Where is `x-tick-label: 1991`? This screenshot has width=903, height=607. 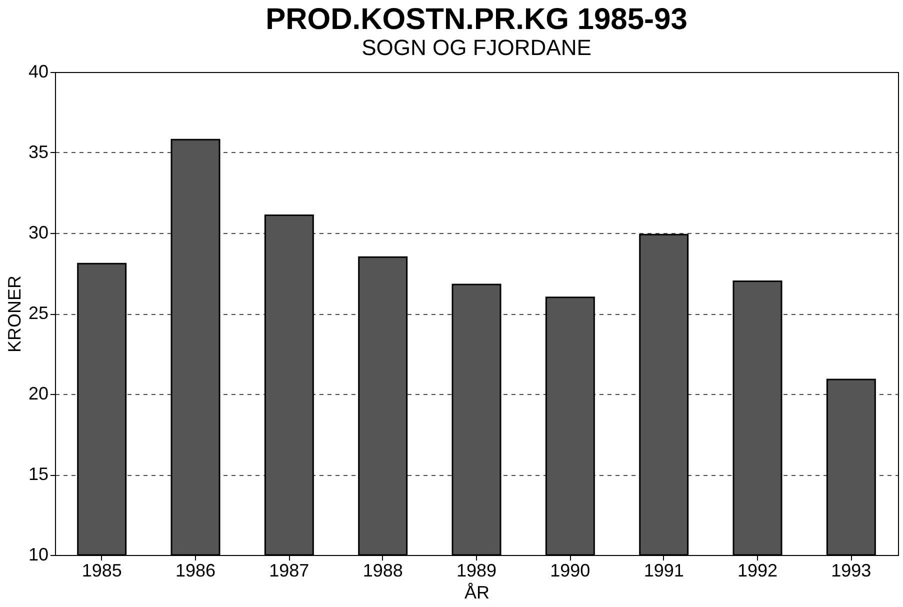
x-tick-label: 1991 is located at coordinates (664, 570).